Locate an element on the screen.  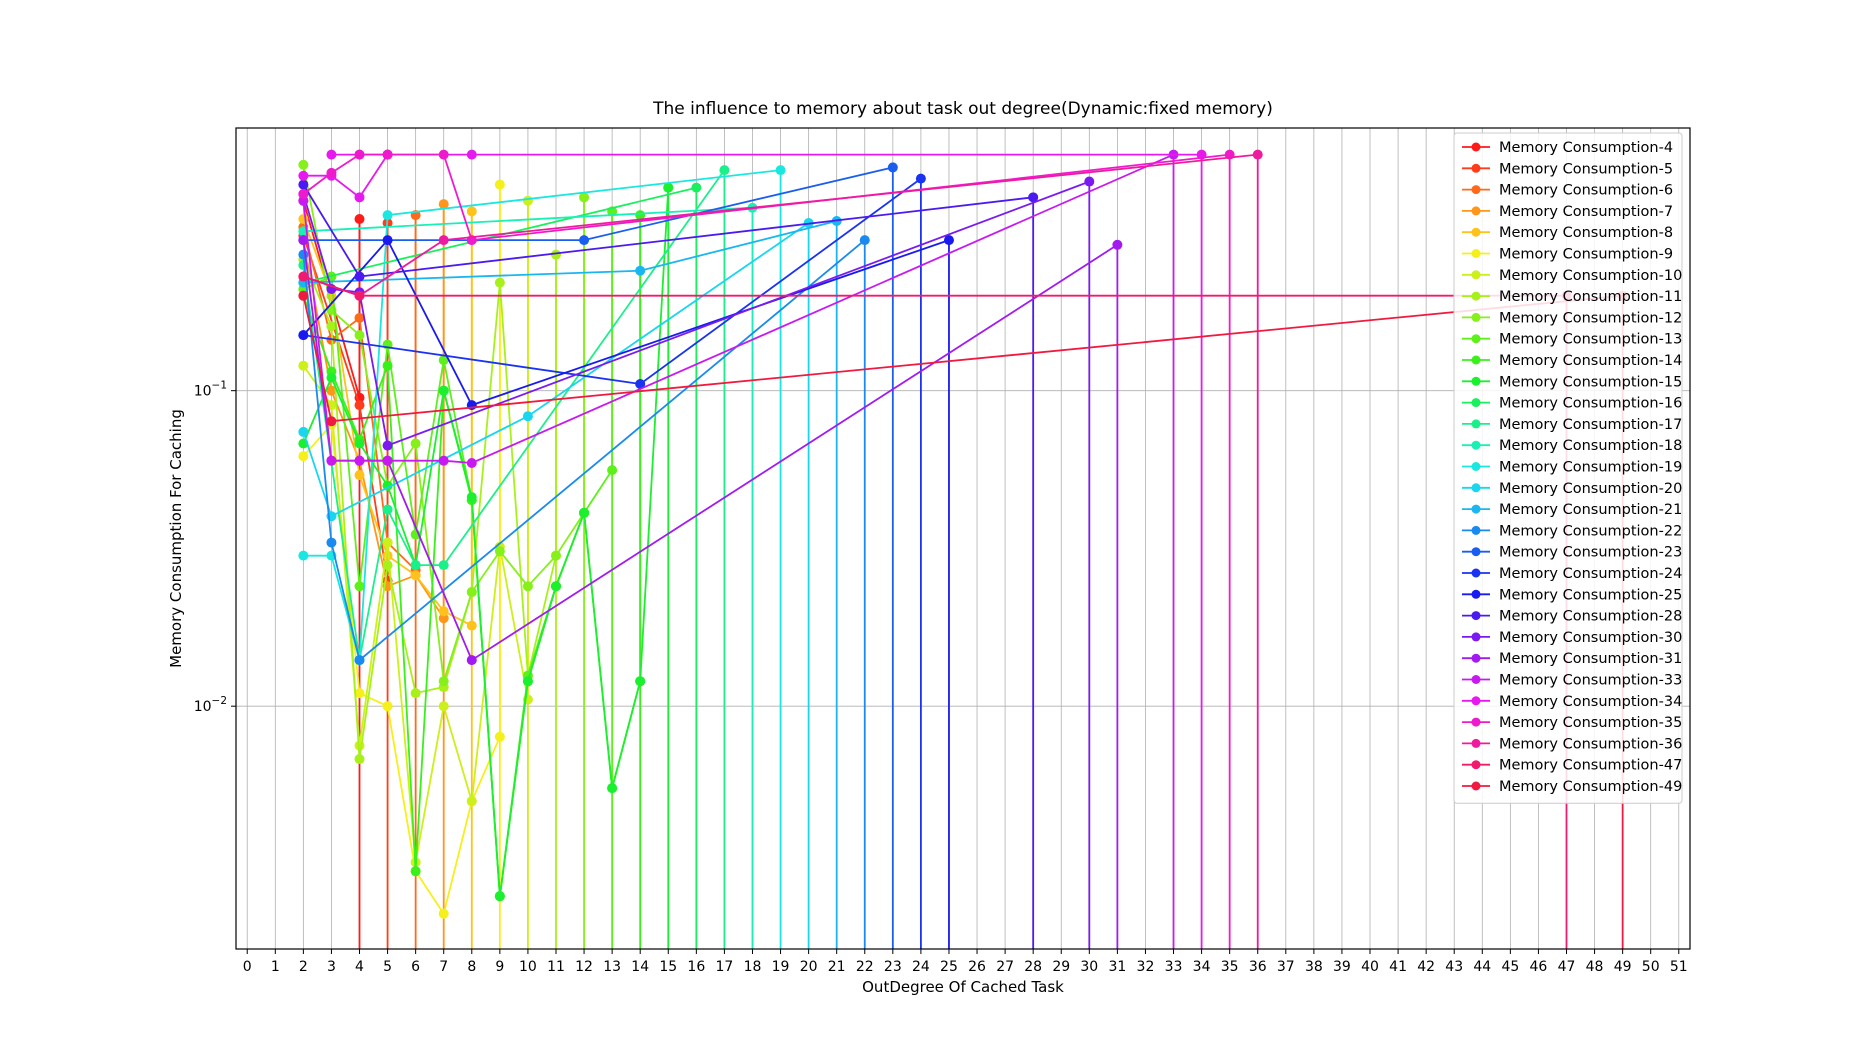
x-tick-label: 23 is located at coordinates (893, 967).